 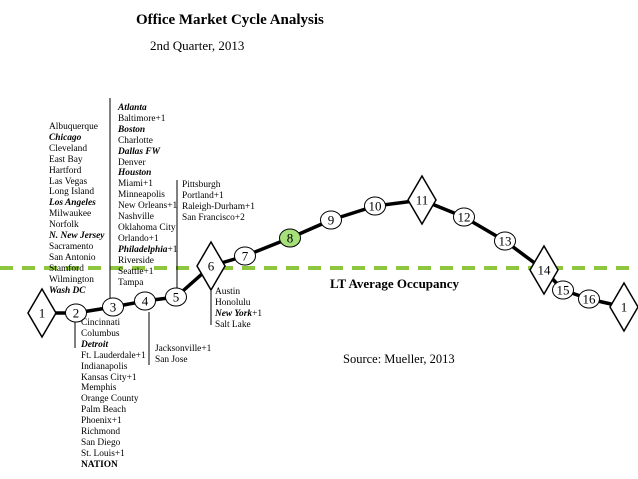 I want to click on cycle-point-7: 7, so click(x=245, y=256).